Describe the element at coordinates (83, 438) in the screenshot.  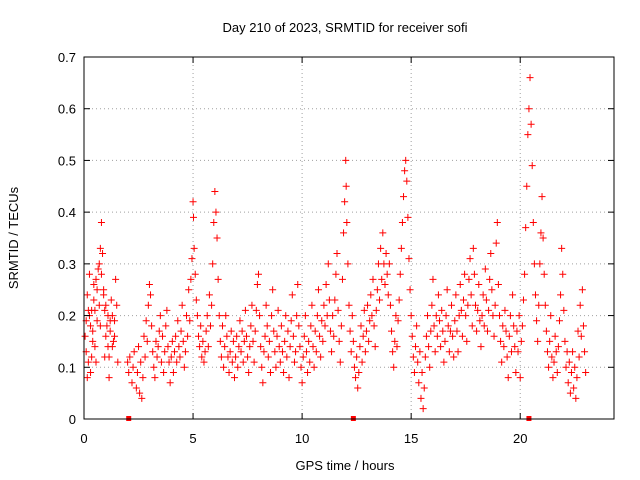
I see `x-tick-label: 0` at that location.